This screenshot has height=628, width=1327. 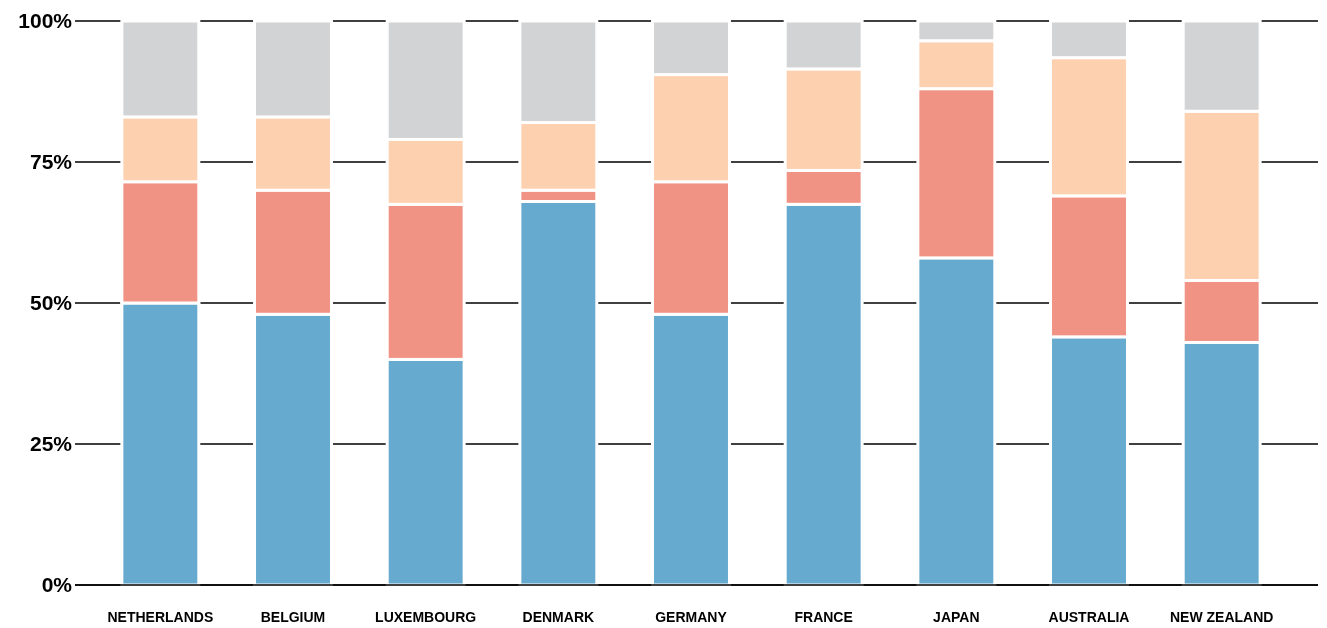 What do you see at coordinates (293, 617) in the screenshot?
I see `x-tick-label: BELGIUM` at bounding box center [293, 617].